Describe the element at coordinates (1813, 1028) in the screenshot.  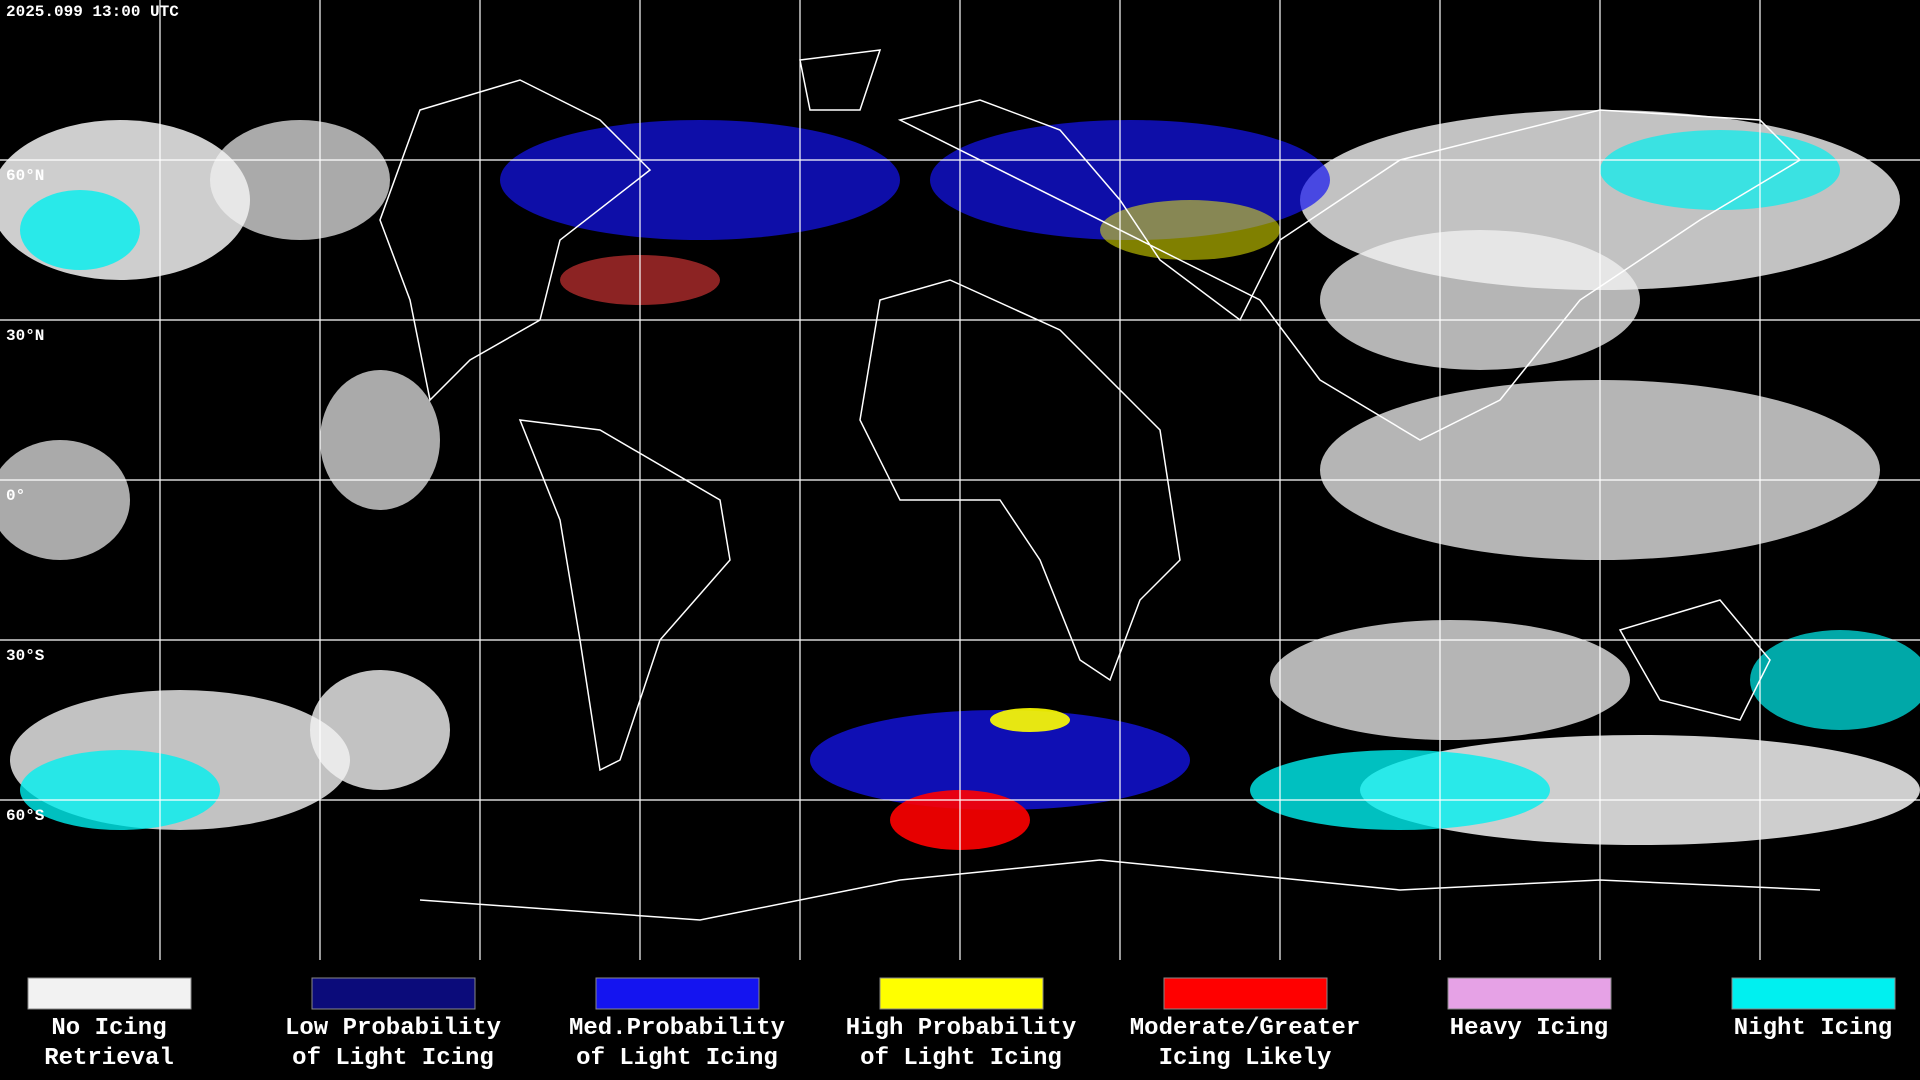
I see `legend-label: Night Icing` at that location.